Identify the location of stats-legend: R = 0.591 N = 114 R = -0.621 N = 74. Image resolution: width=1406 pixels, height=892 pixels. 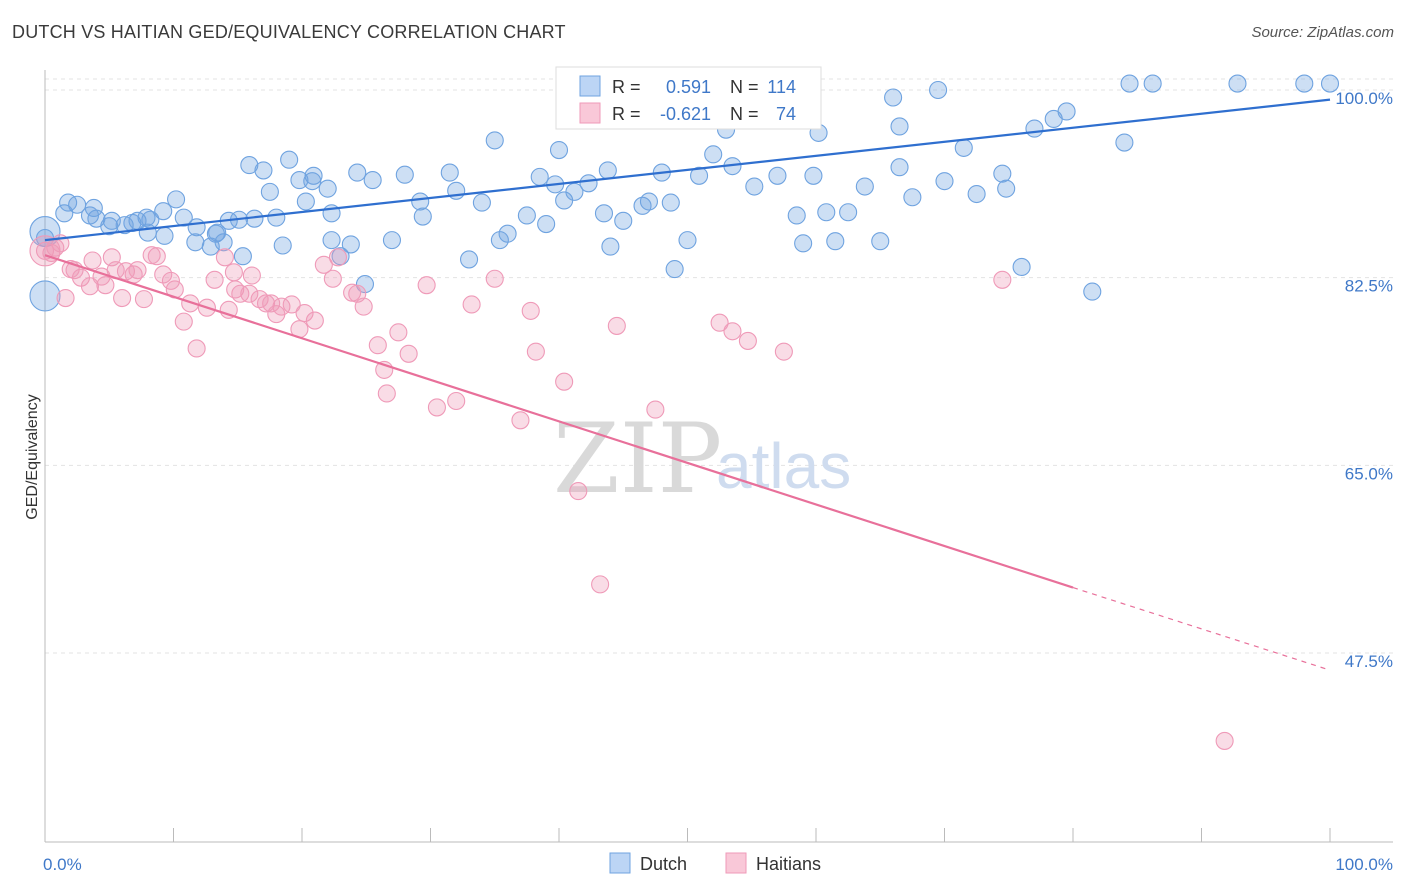
(688, 98).